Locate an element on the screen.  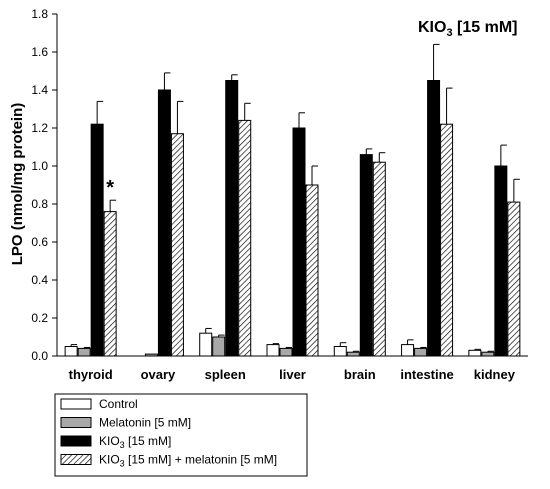
annotation-rest: [15 mM] is located at coordinates (485, 27).